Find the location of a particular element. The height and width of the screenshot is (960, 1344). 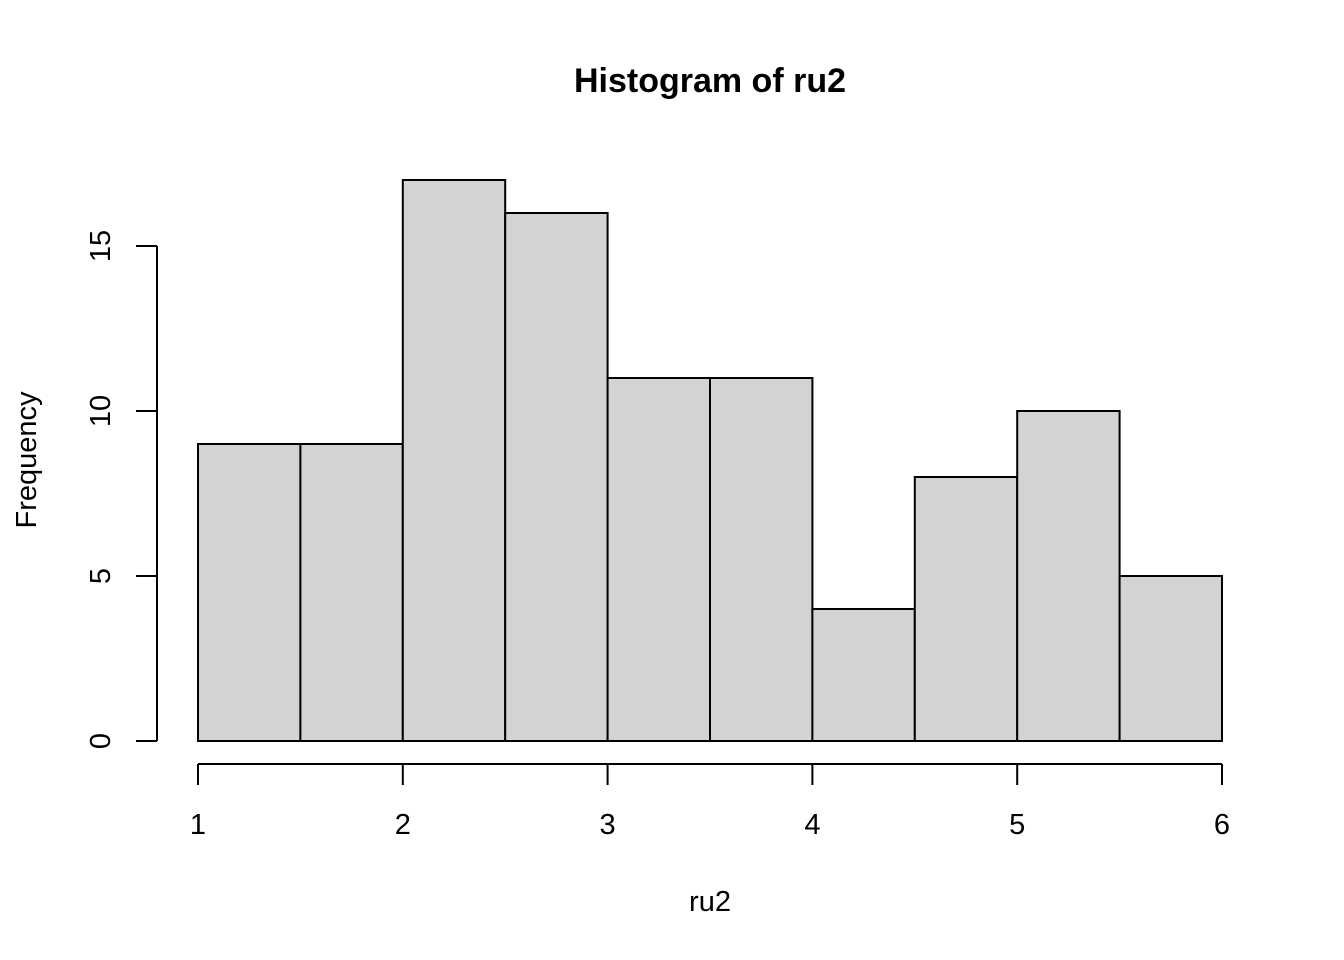

x-tick-label: 1 is located at coordinates (198, 825).